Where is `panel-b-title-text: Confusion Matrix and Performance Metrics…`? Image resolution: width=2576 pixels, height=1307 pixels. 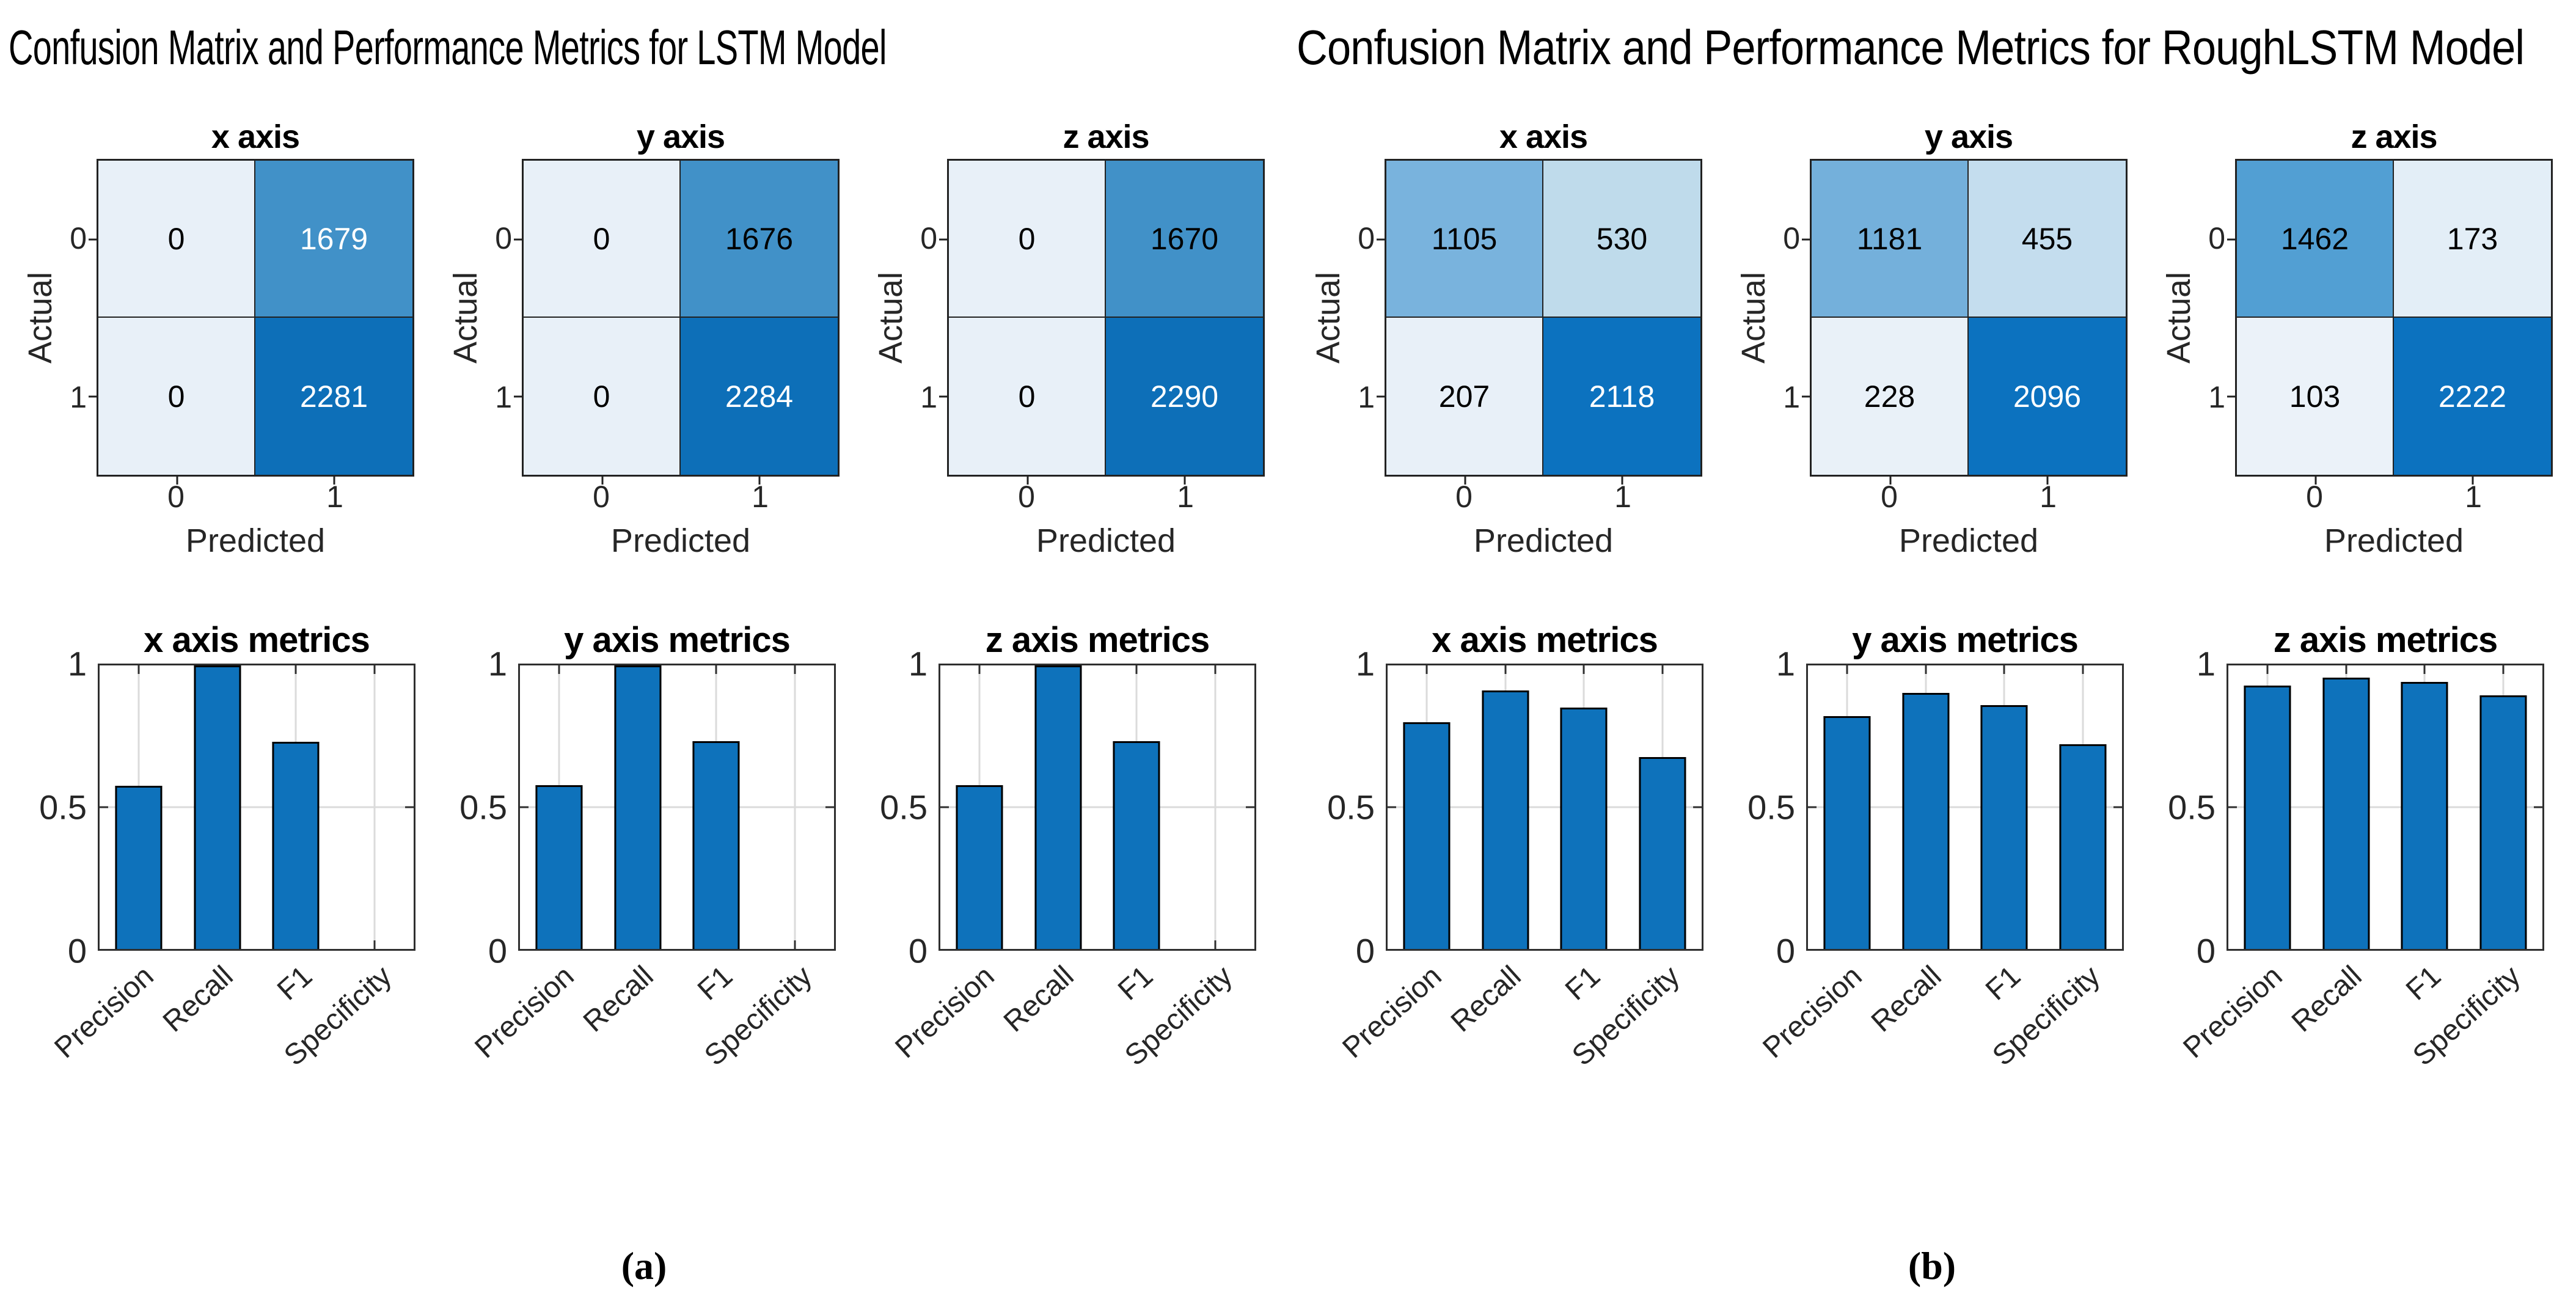 panel-b-title-text: Confusion Matrix and Performance Metrics… is located at coordinates (1911, 47).